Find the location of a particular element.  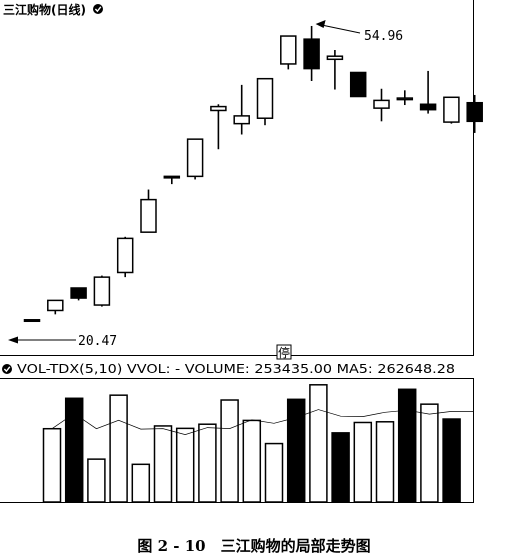

candle-chart-title: 三江购物(日线) is located at coordinates (44, 9).